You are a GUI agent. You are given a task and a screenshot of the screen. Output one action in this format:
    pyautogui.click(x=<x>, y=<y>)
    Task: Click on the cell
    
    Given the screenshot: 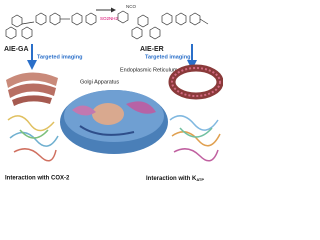 What is the action you would take?
    pyautogui.click(x=114, y=122)
    